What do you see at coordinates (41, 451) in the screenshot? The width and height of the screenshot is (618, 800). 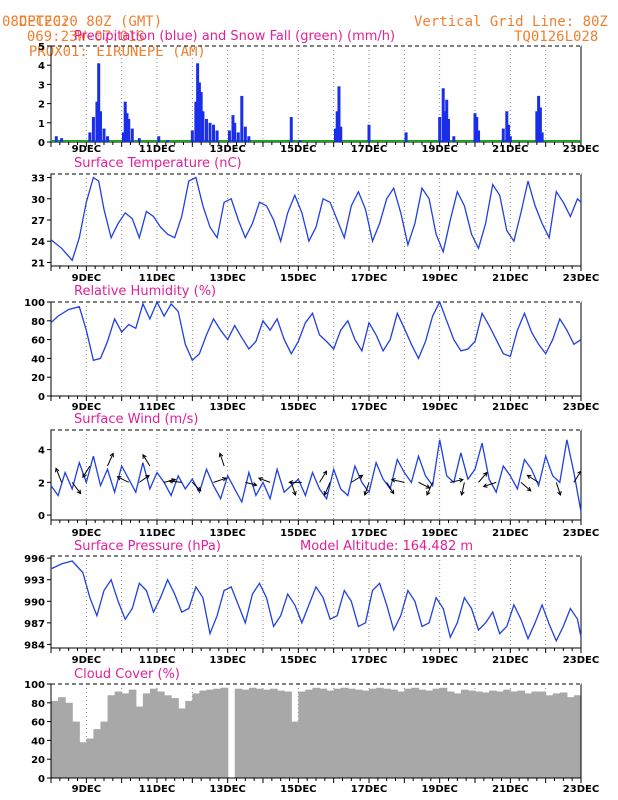 I see `y-tick-label: 4` at bounding box center [41, 451].